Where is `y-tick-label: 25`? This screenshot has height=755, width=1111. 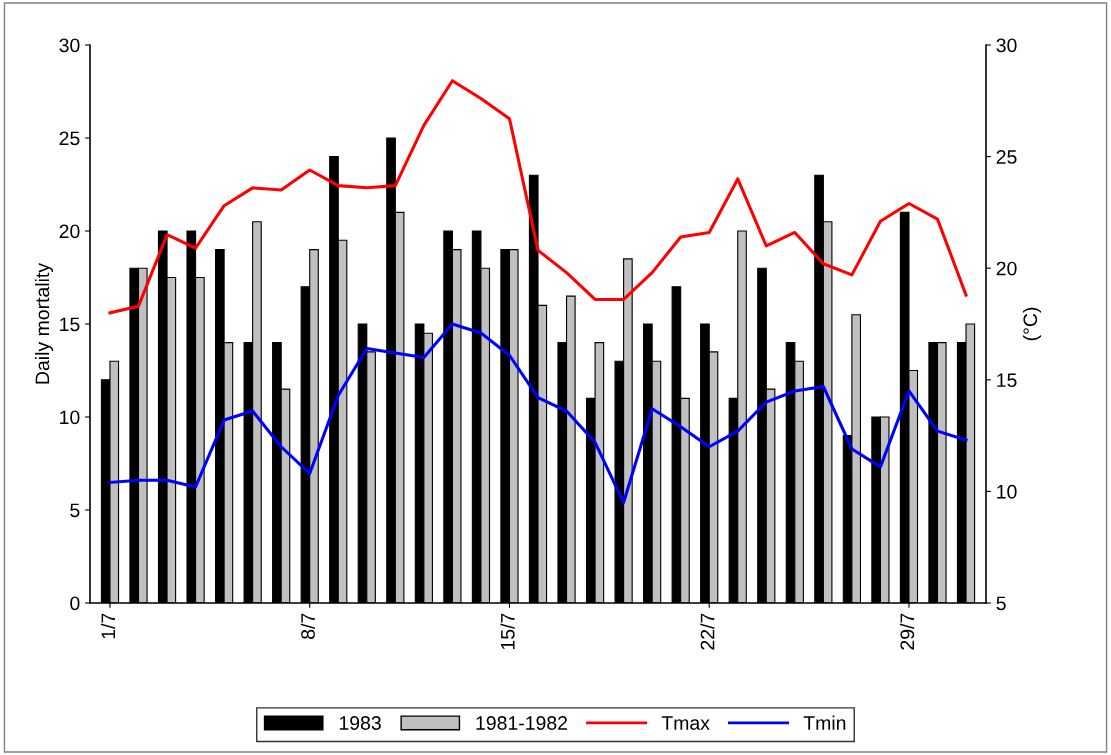 y-tick-label: 25 is located at coordinates (69, 138).